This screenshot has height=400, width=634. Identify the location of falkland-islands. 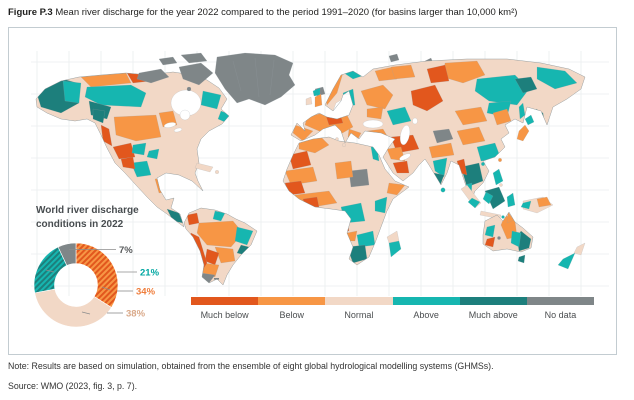
(216, 279).